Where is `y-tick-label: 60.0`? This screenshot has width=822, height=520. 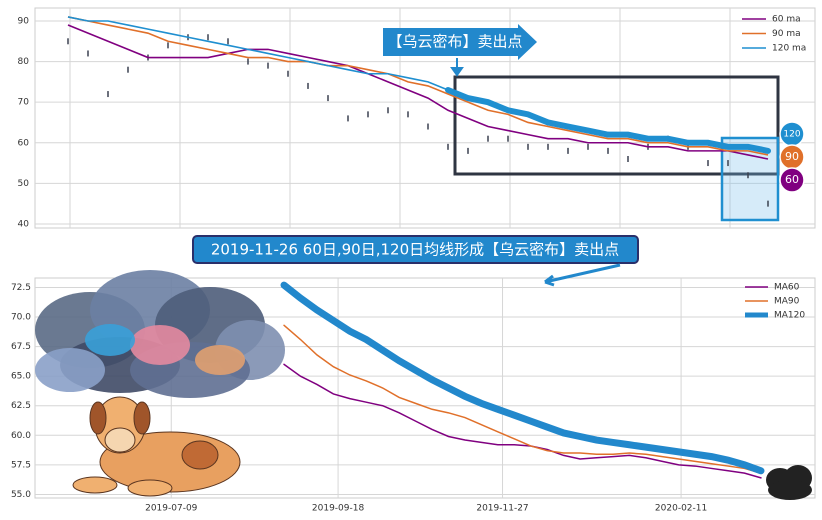
y-tick-label: 60.0 is located at coordinates (21, 436).